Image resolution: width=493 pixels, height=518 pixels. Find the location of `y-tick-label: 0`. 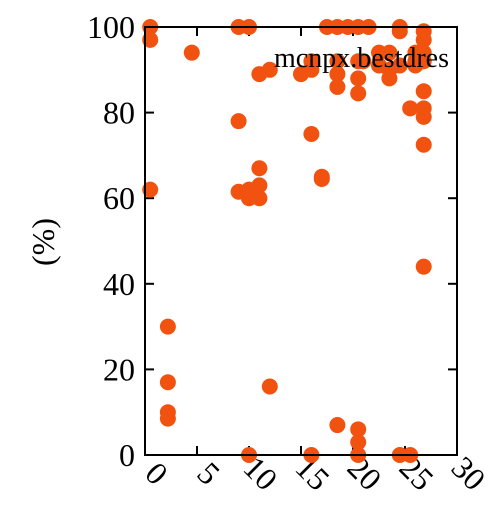

y-tick-label: 0 is located at coordinates (127, 455).